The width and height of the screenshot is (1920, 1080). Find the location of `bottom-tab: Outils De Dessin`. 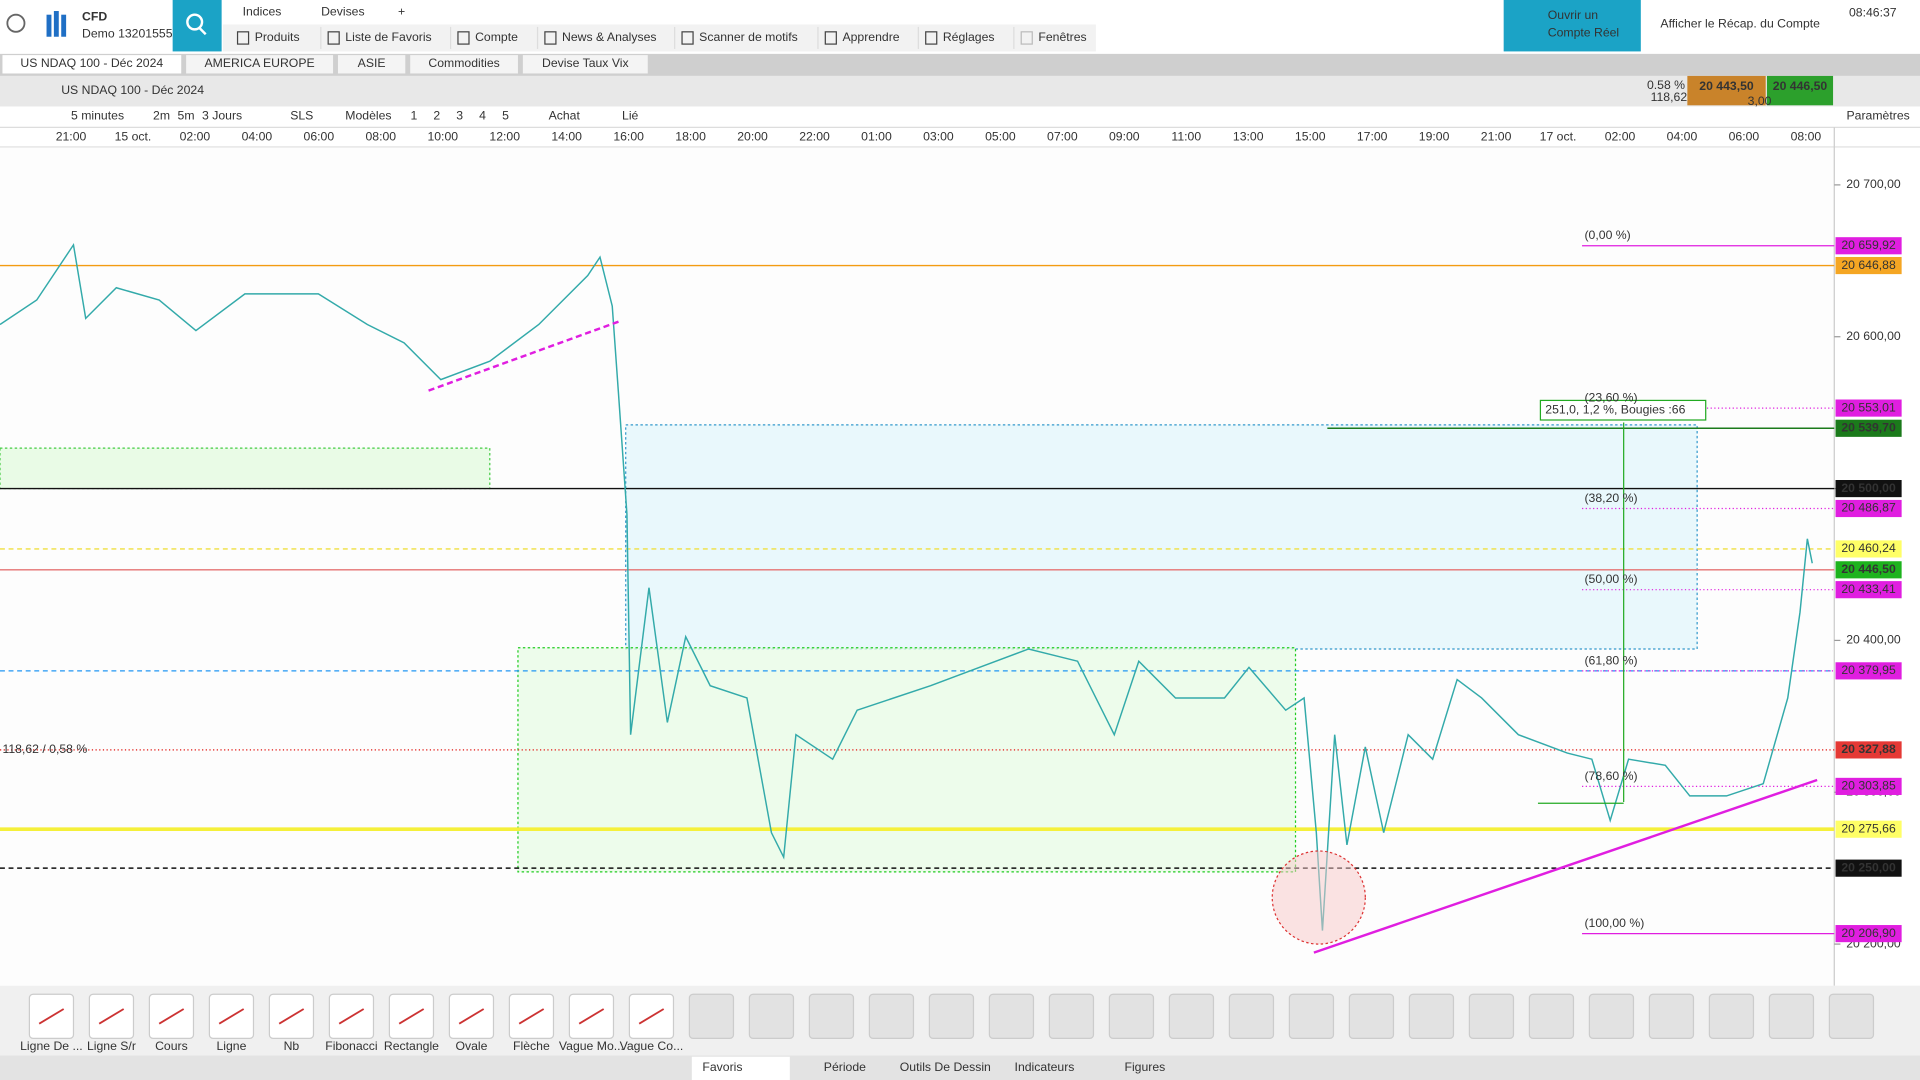

bottom-tab: Outils De Dessin is located at coordinates (945, 1067).